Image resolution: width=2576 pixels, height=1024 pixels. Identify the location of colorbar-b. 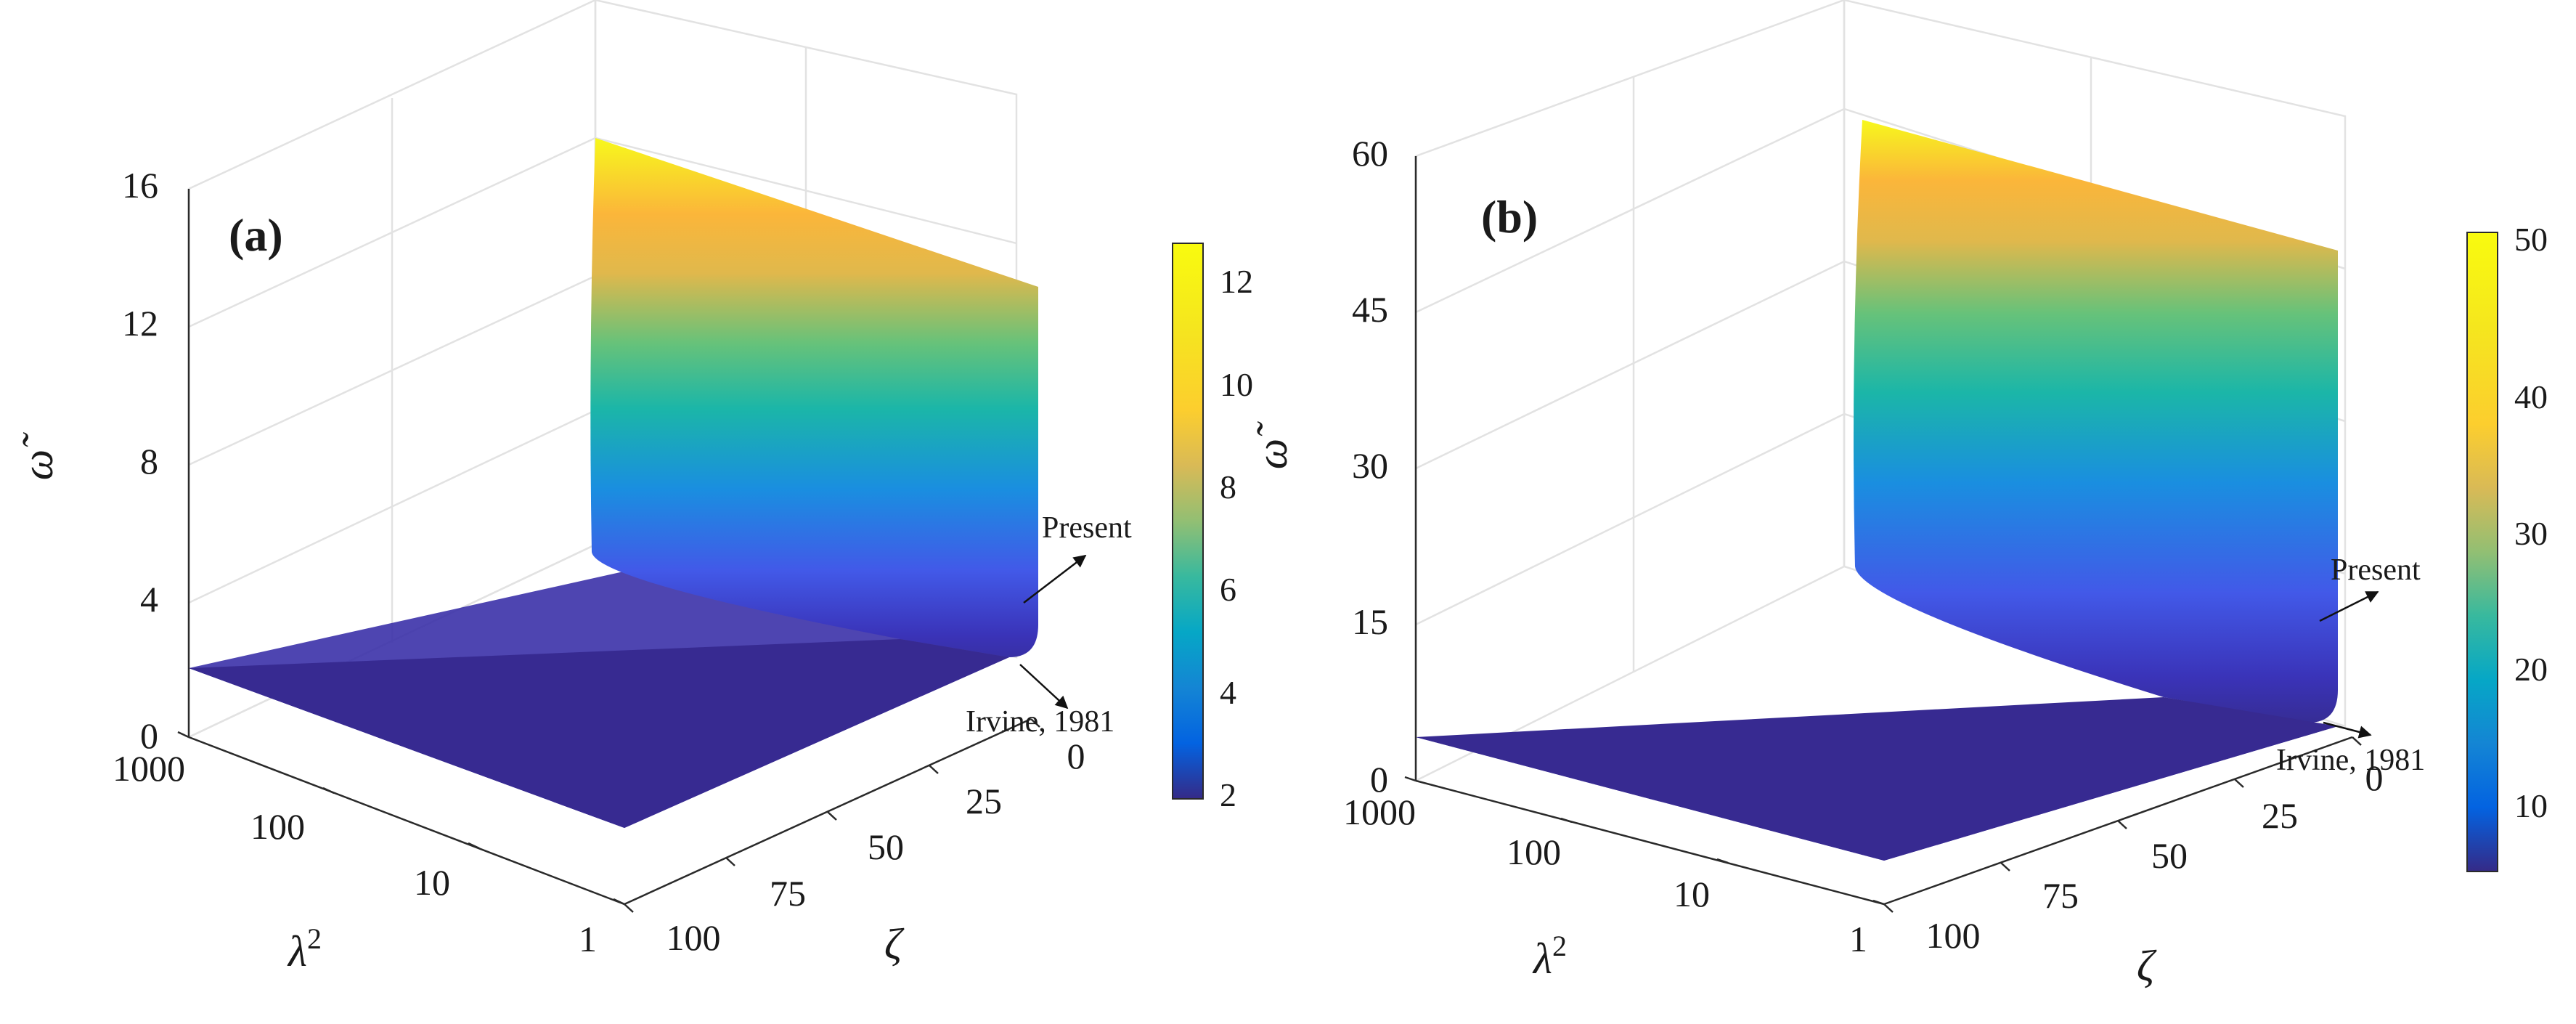
(2482, 552).